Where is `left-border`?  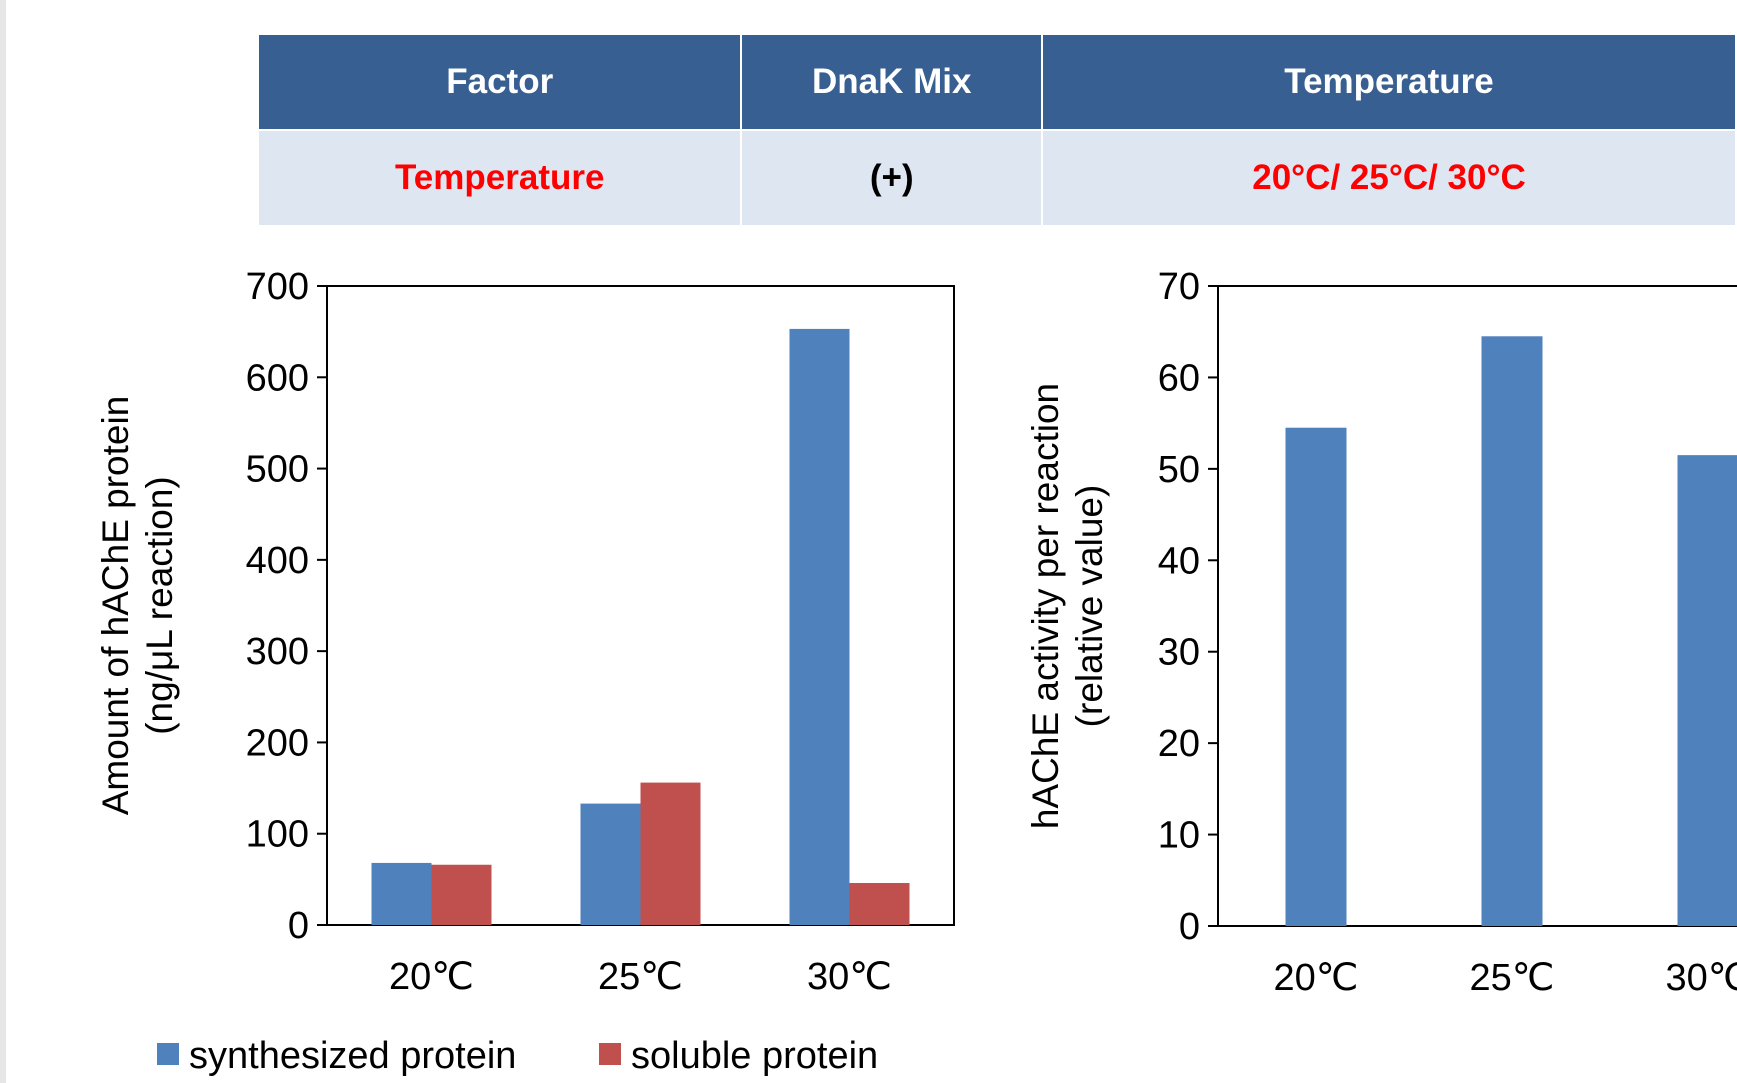
left-border is located at coordinates (3, 541).